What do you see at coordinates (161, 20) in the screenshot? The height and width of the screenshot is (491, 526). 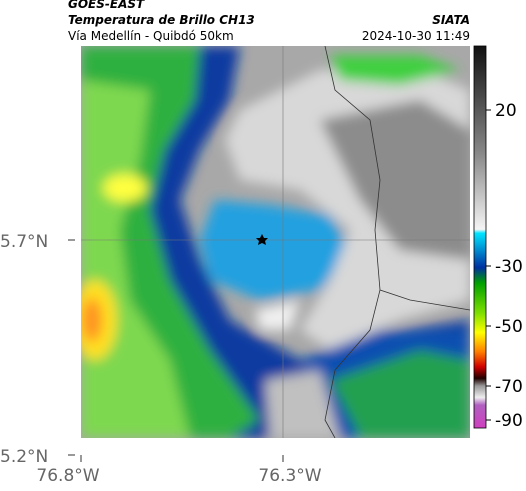 I see `product: Temperatura de Brillo CH13` at bounding box center [161, 20].